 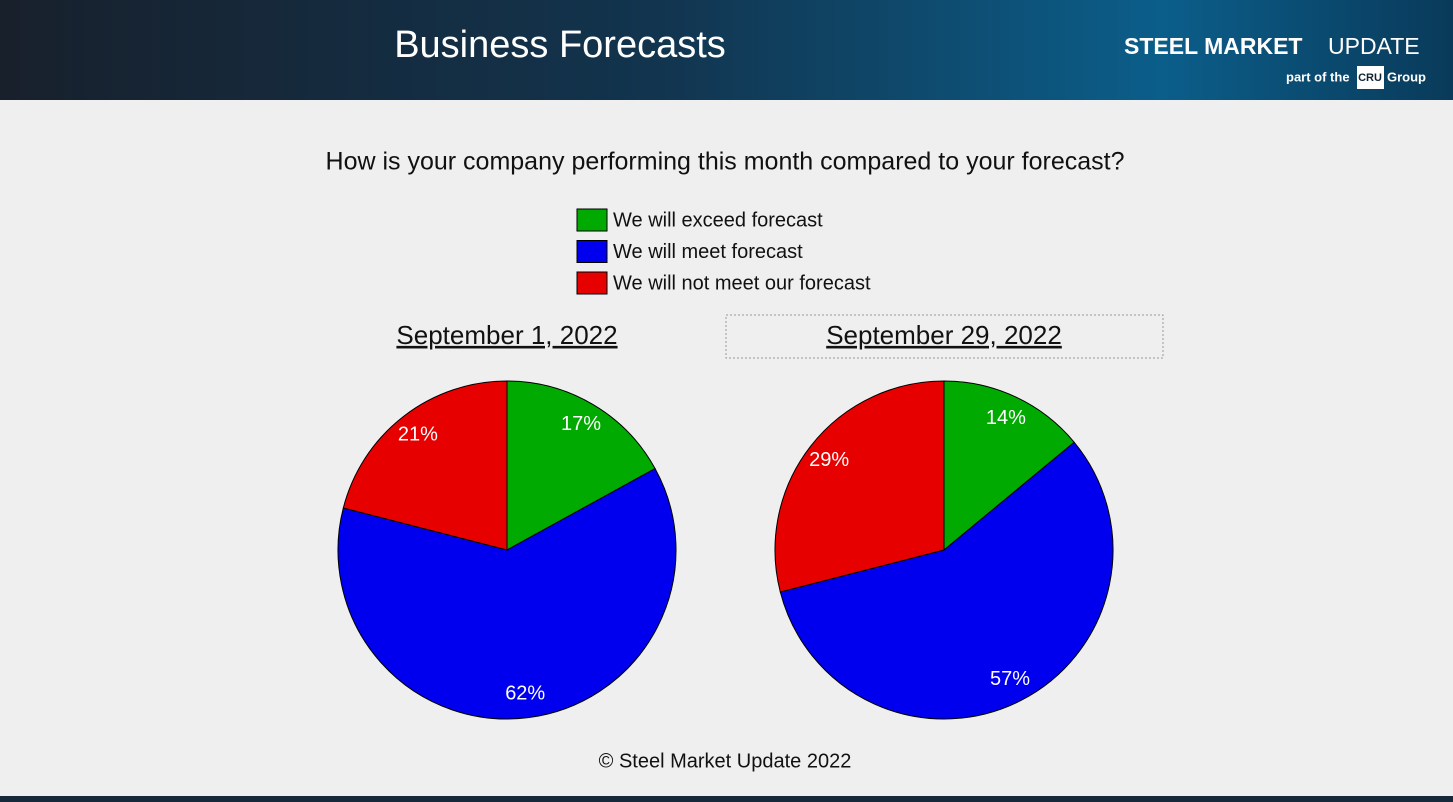 I want to click on logo-badge: CRU, so click(x=1370, y=78).